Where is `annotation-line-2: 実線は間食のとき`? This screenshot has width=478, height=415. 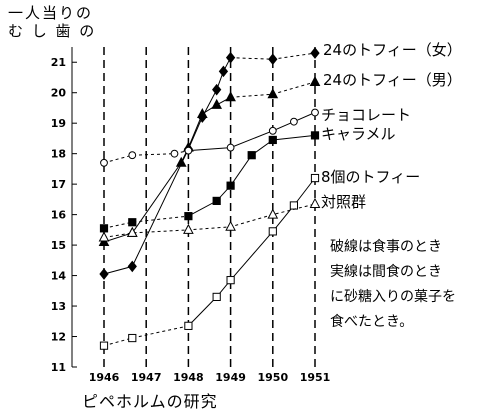
annotation-line-2: 実線は間食のとき is located at coordinates (386, 272).